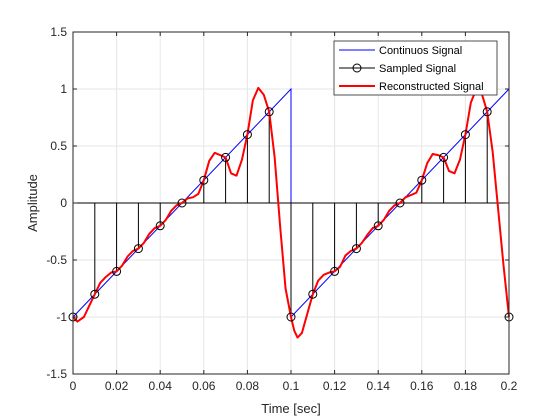 This screenshot has height=420, width=560. I want to click on y-tick-label: 0, so click(63, 203).